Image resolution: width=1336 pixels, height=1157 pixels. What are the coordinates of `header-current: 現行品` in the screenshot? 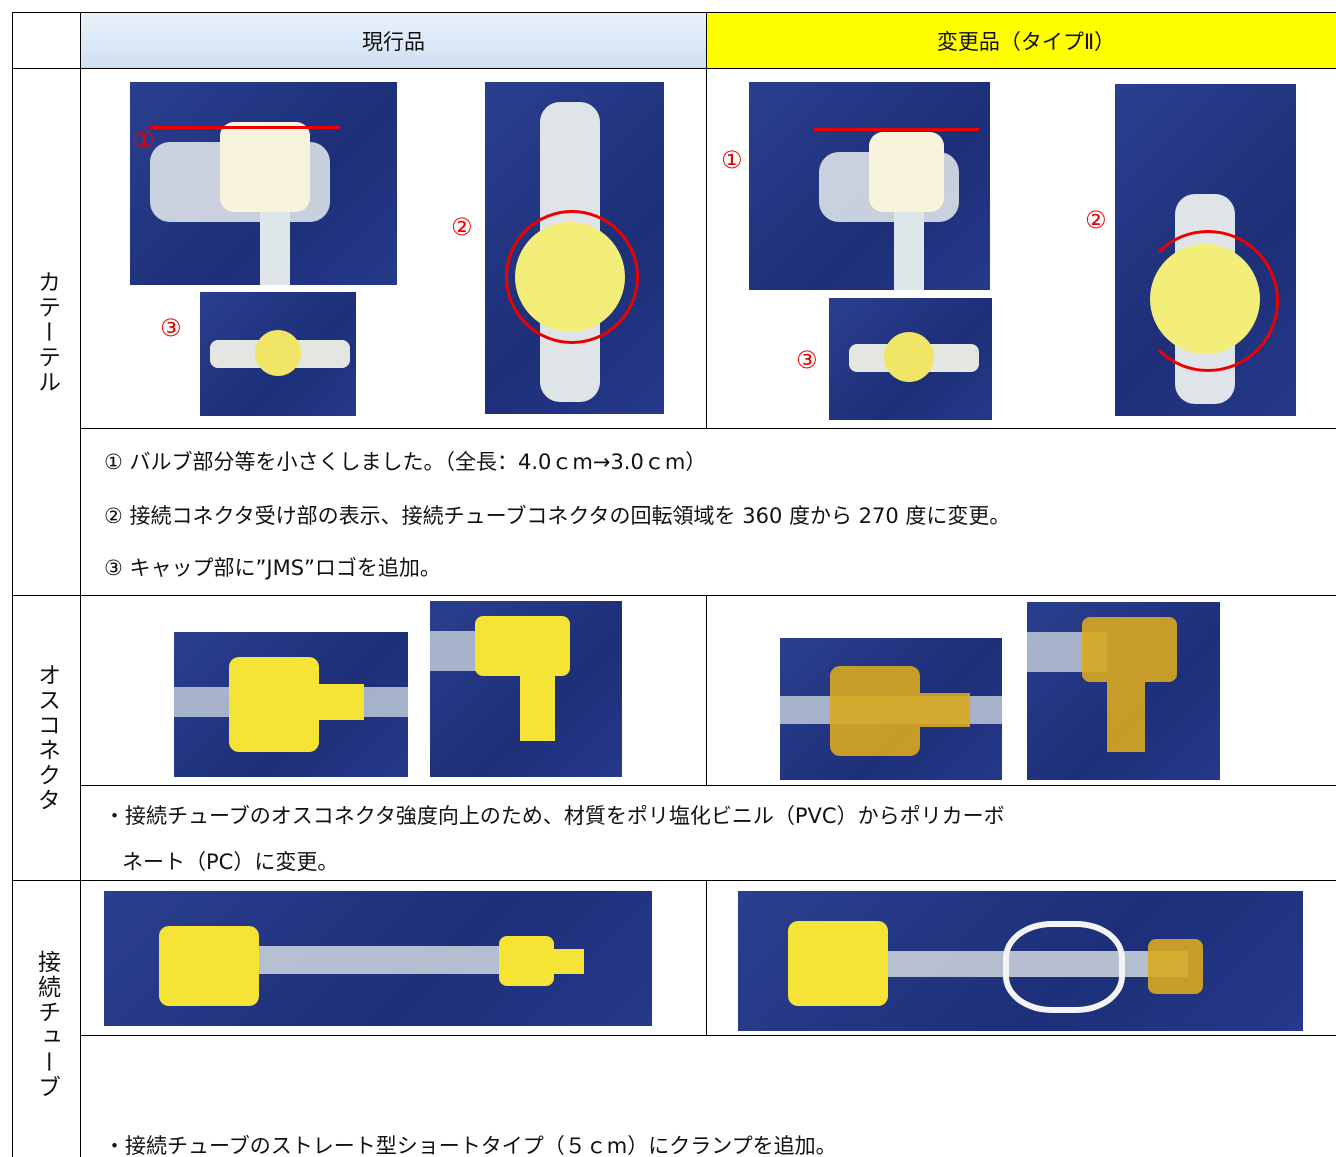 It's located at (393, 40).